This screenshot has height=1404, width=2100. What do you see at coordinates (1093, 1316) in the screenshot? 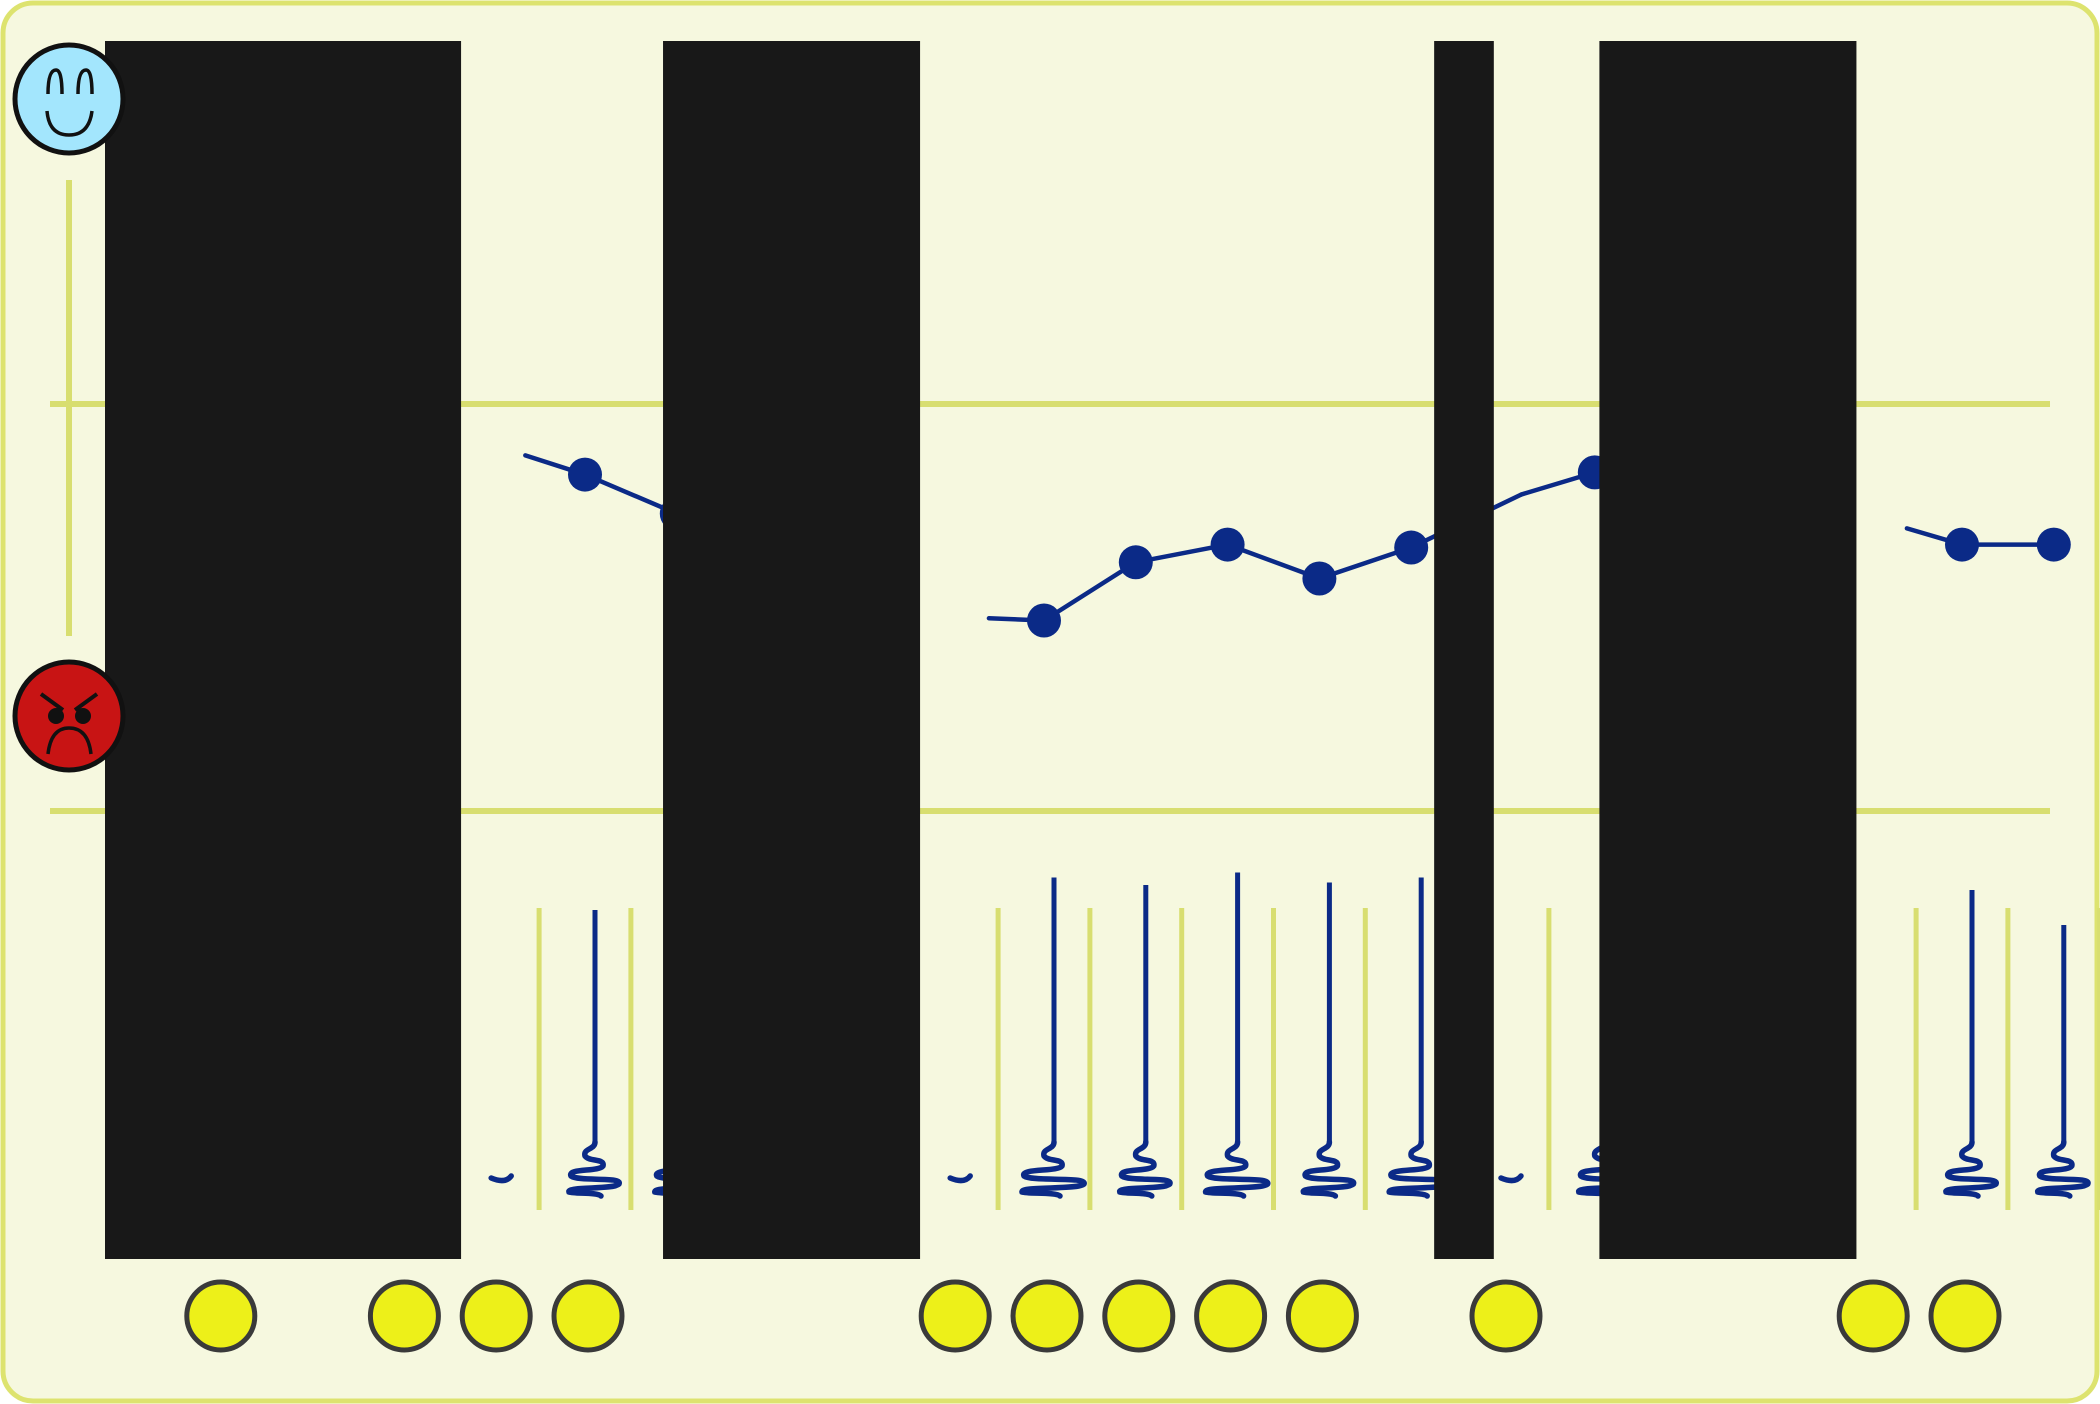
I see `marker-row` at bounding box center [1093, 1316].